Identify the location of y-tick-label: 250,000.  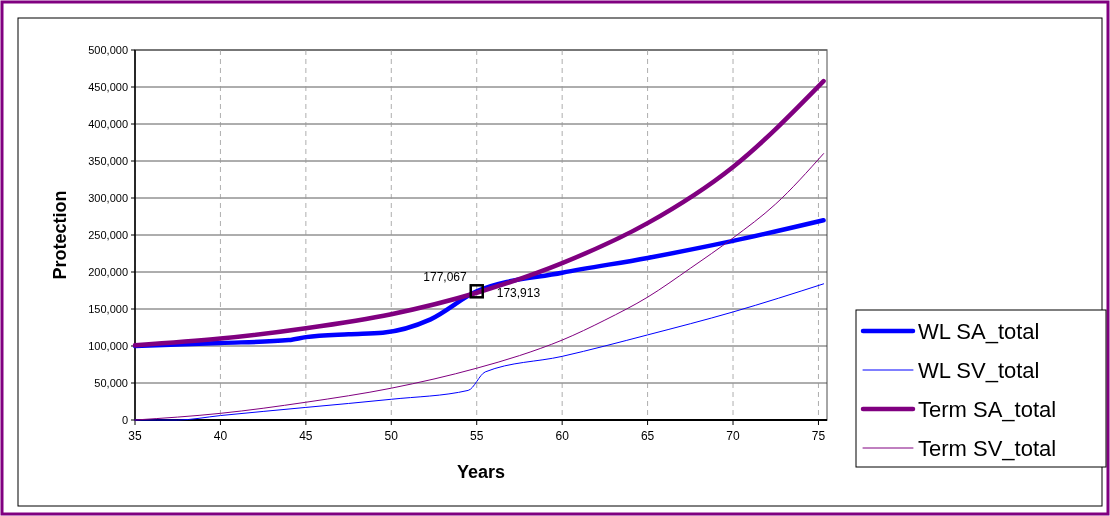
(108, 234).